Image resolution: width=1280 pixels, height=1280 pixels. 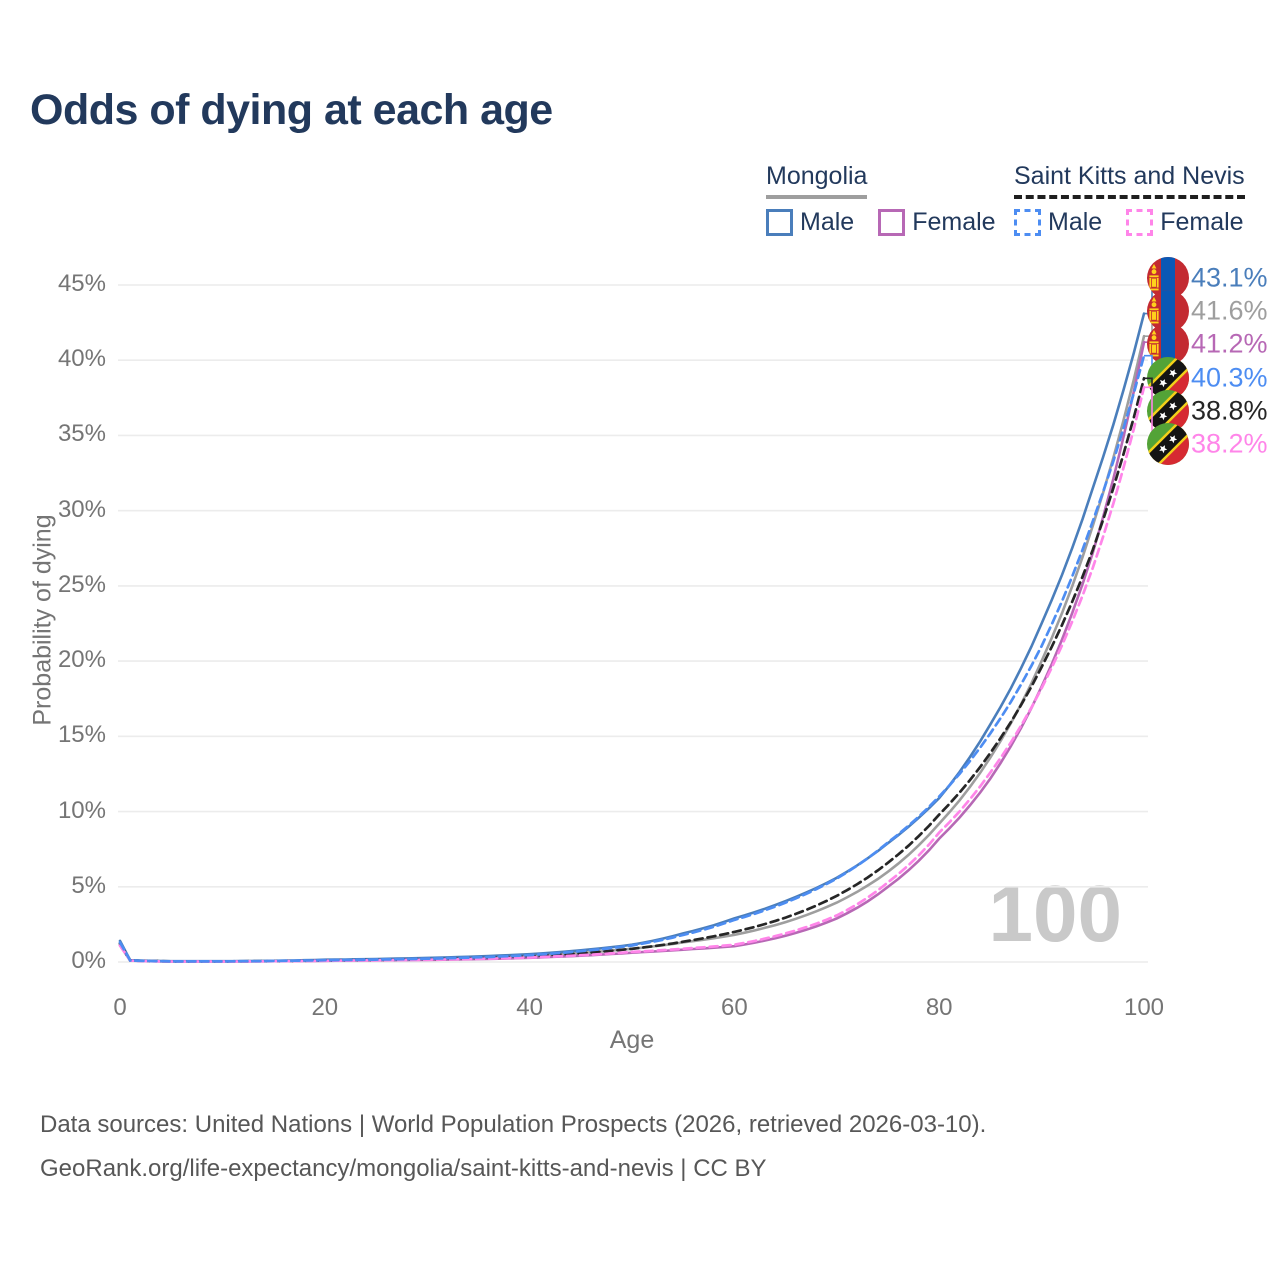 What do you see at coordinates (81, 660) in the screenshot?
I see `y-tick-label: 20%` at bounding box center [81, 660].